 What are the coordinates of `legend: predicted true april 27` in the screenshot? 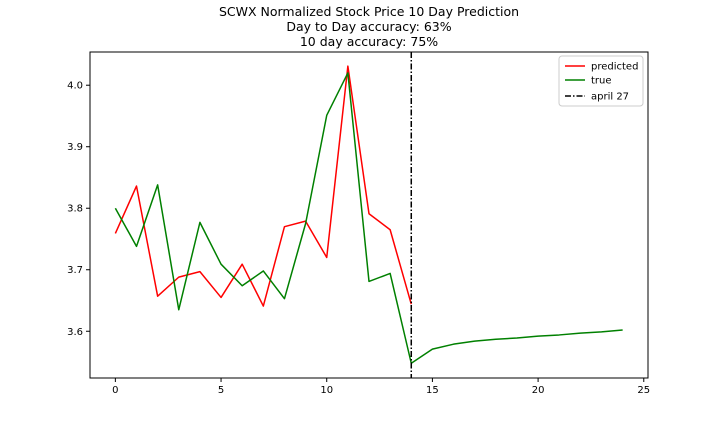 It's located at (601, 81).